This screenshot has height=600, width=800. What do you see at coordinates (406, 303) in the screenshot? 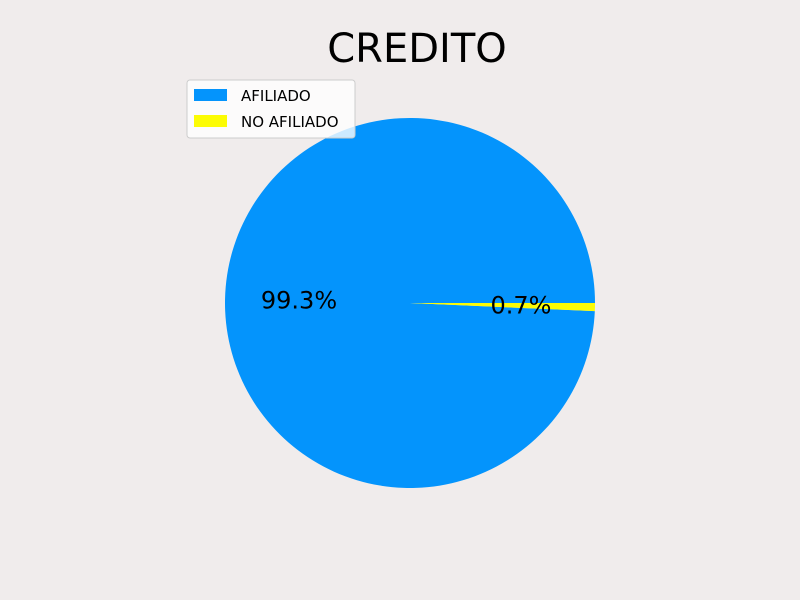
I see `pie-percent-labels: 99.3% 0.7%` at bounding box center [406, 303].